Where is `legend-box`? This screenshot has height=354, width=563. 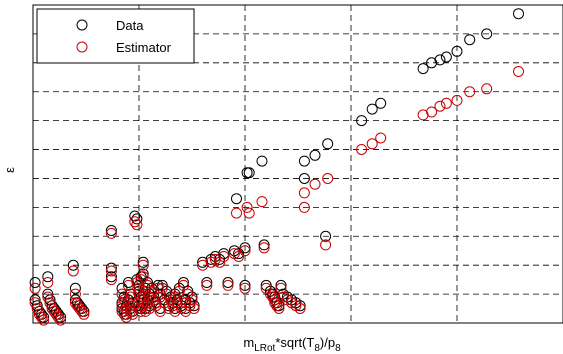
legend-box is located at coordinates (115, 36).